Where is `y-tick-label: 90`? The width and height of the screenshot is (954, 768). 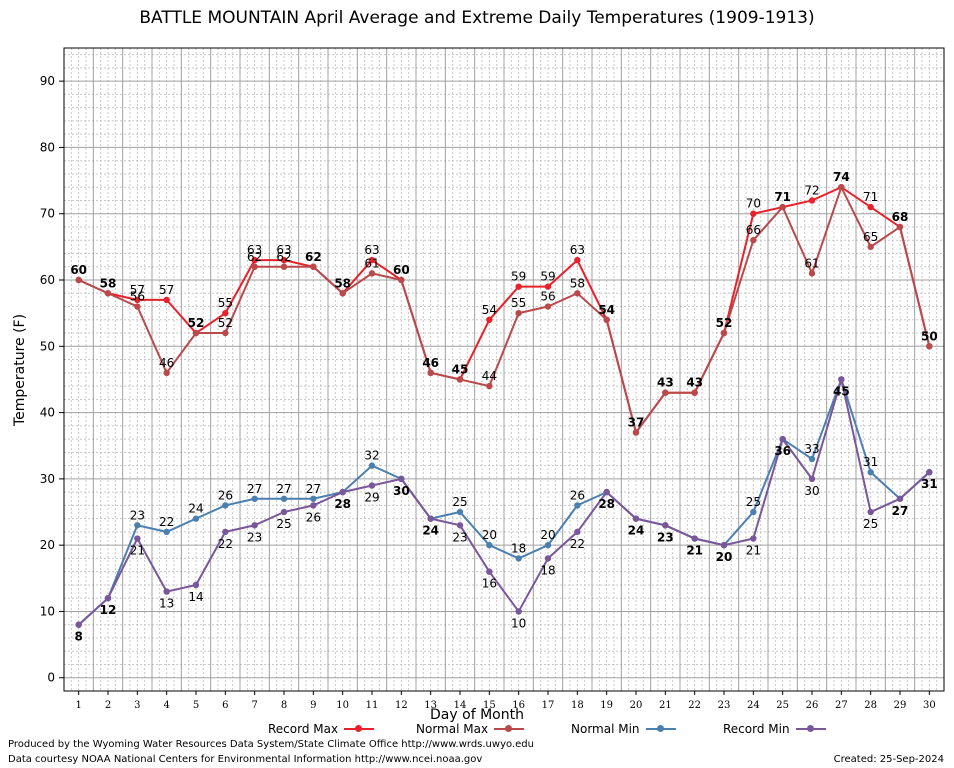
y-tick-label: 90 is located at coordinates (47, 81).